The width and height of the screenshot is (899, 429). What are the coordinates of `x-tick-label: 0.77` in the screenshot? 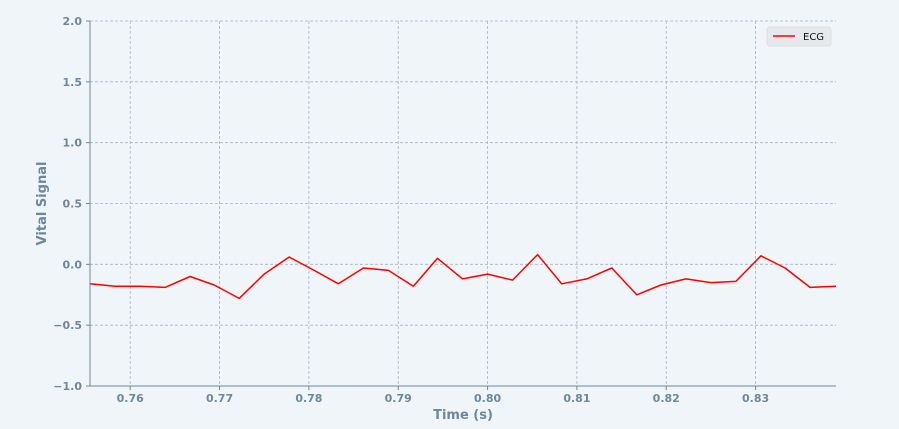 It's located at (219, 398).